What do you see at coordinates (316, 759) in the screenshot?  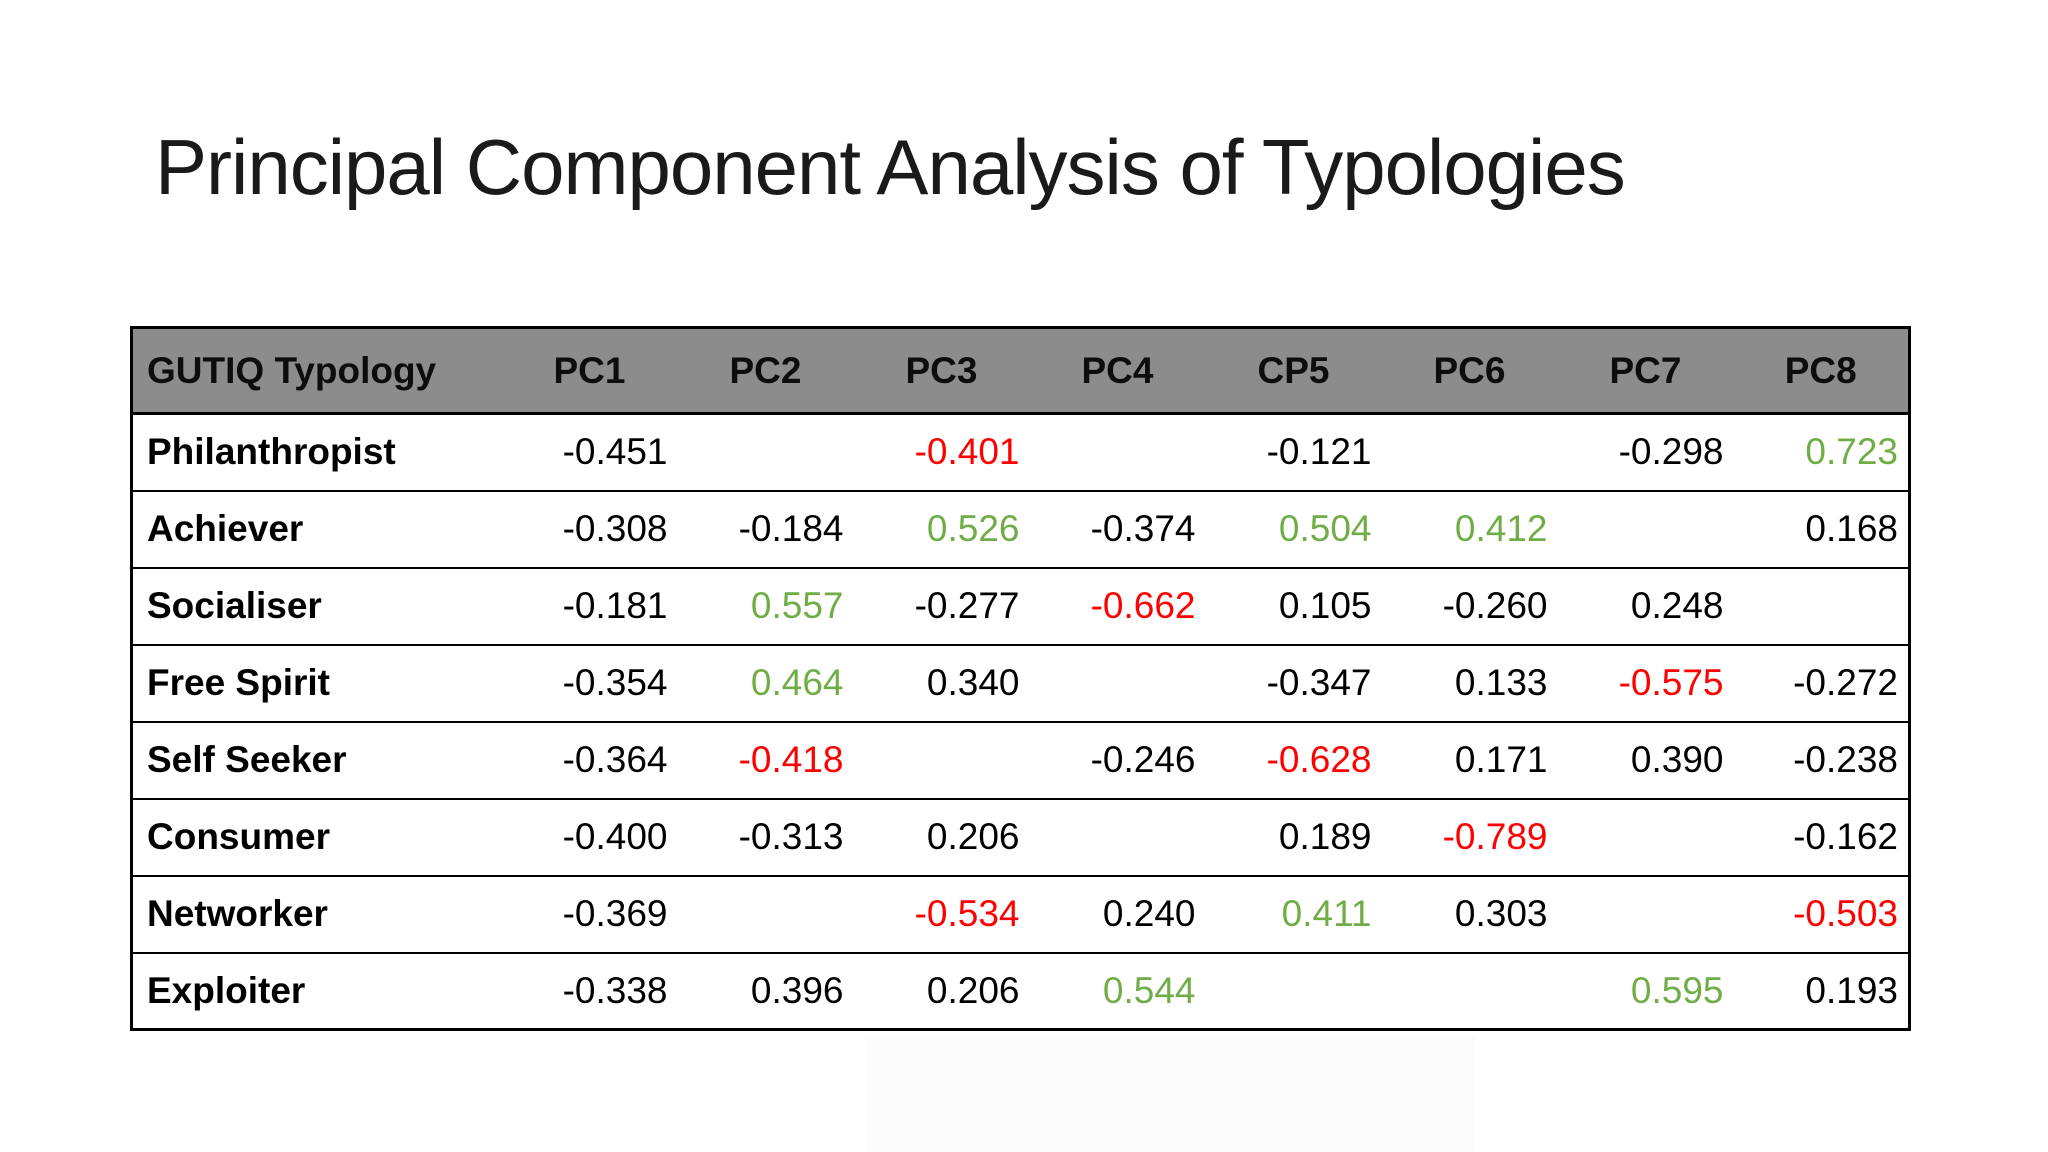 I see `typology-cell: Self Seeker` at bounding box center [316, 759].